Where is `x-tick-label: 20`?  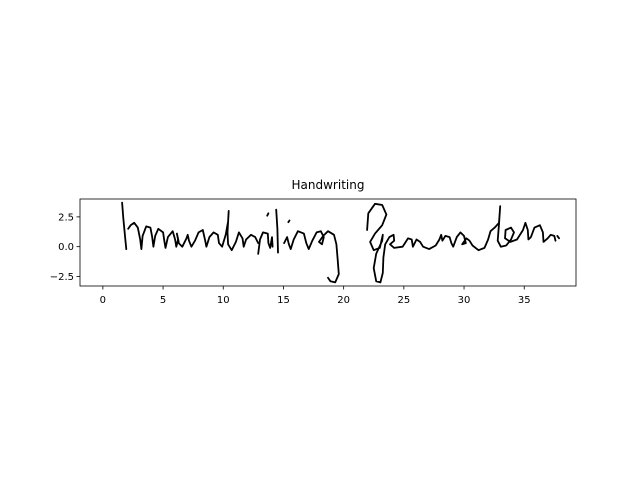 x-tick-label: 20 is located at coordinates (343, 300).